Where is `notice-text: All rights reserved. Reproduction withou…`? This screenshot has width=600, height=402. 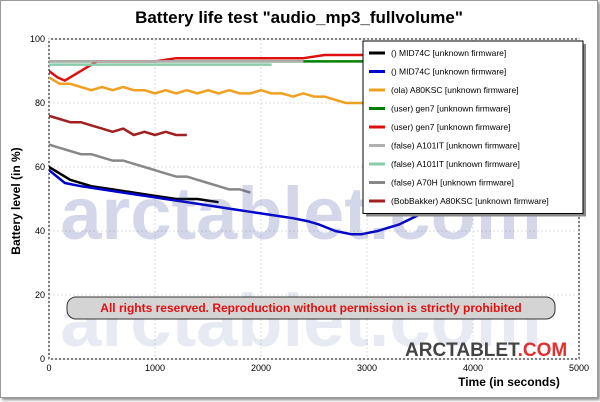 notice-text: All rights reserved. Reproduction withou… is located at coordinates (310, 308).